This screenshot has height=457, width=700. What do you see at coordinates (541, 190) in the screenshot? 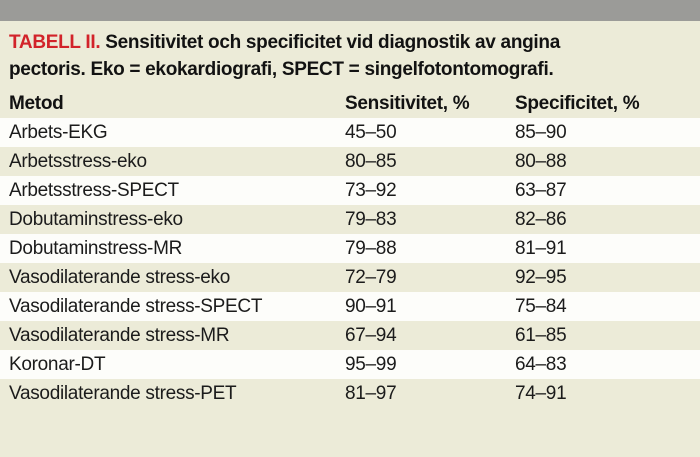
I see `specificity-cell: 63–87` at bounding box center [541, 190].